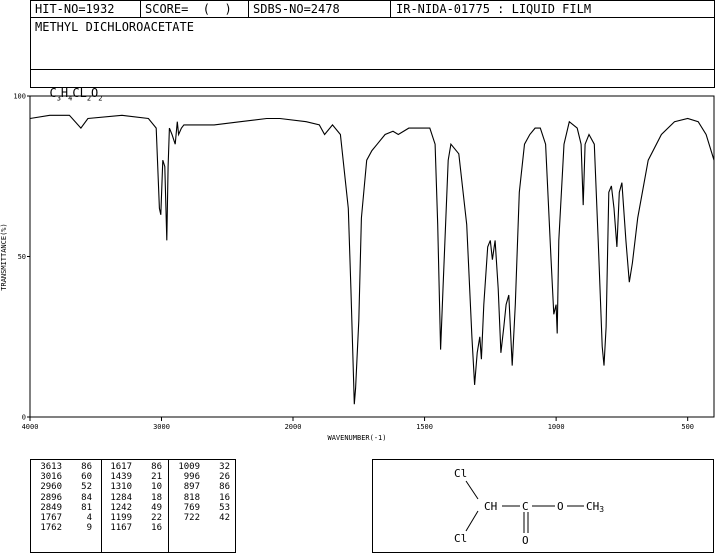  What do you see at coordinates (191, 518) in the screenshot?
I see `peak-wavenumber: 722` at bounding box center [191, 518].